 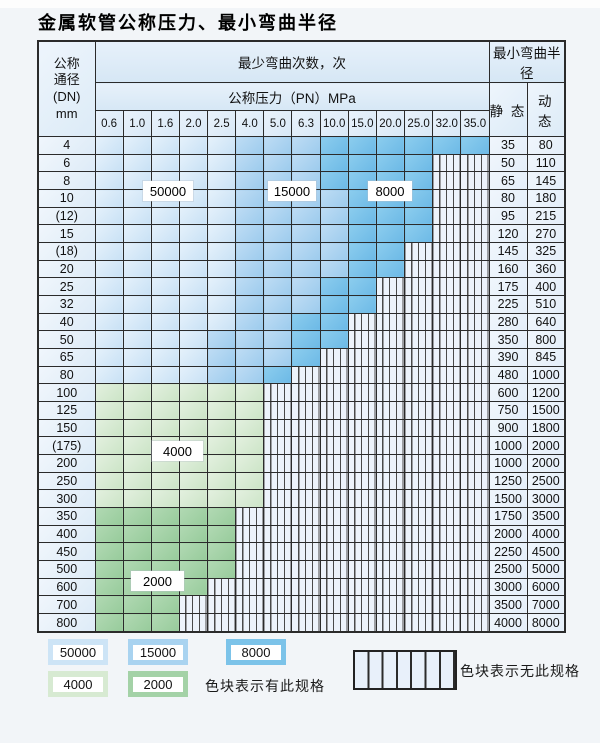 I want to click on table-row-dn-32: 32 225 510, so click(x=301, y=304).